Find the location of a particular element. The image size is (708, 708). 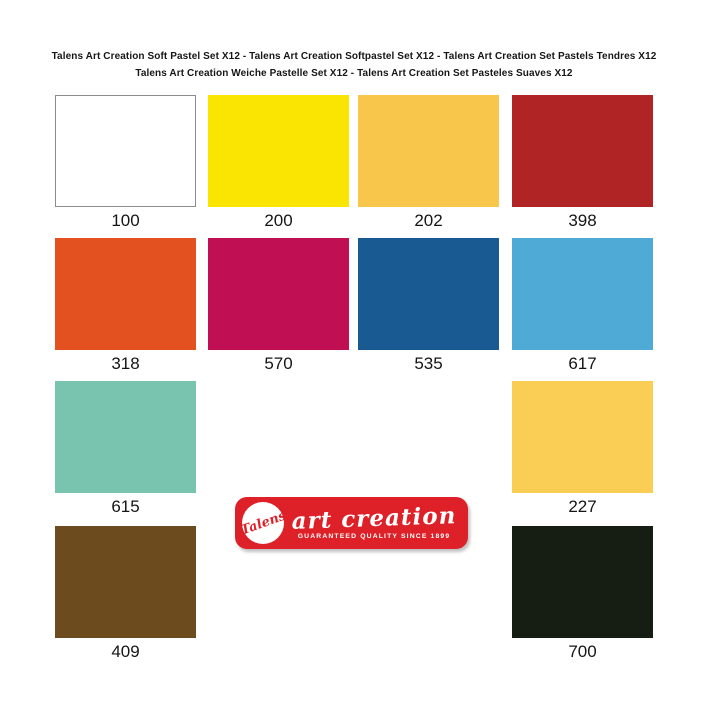

swatch-cell-202: 202 is located at coordinates (428, 162).